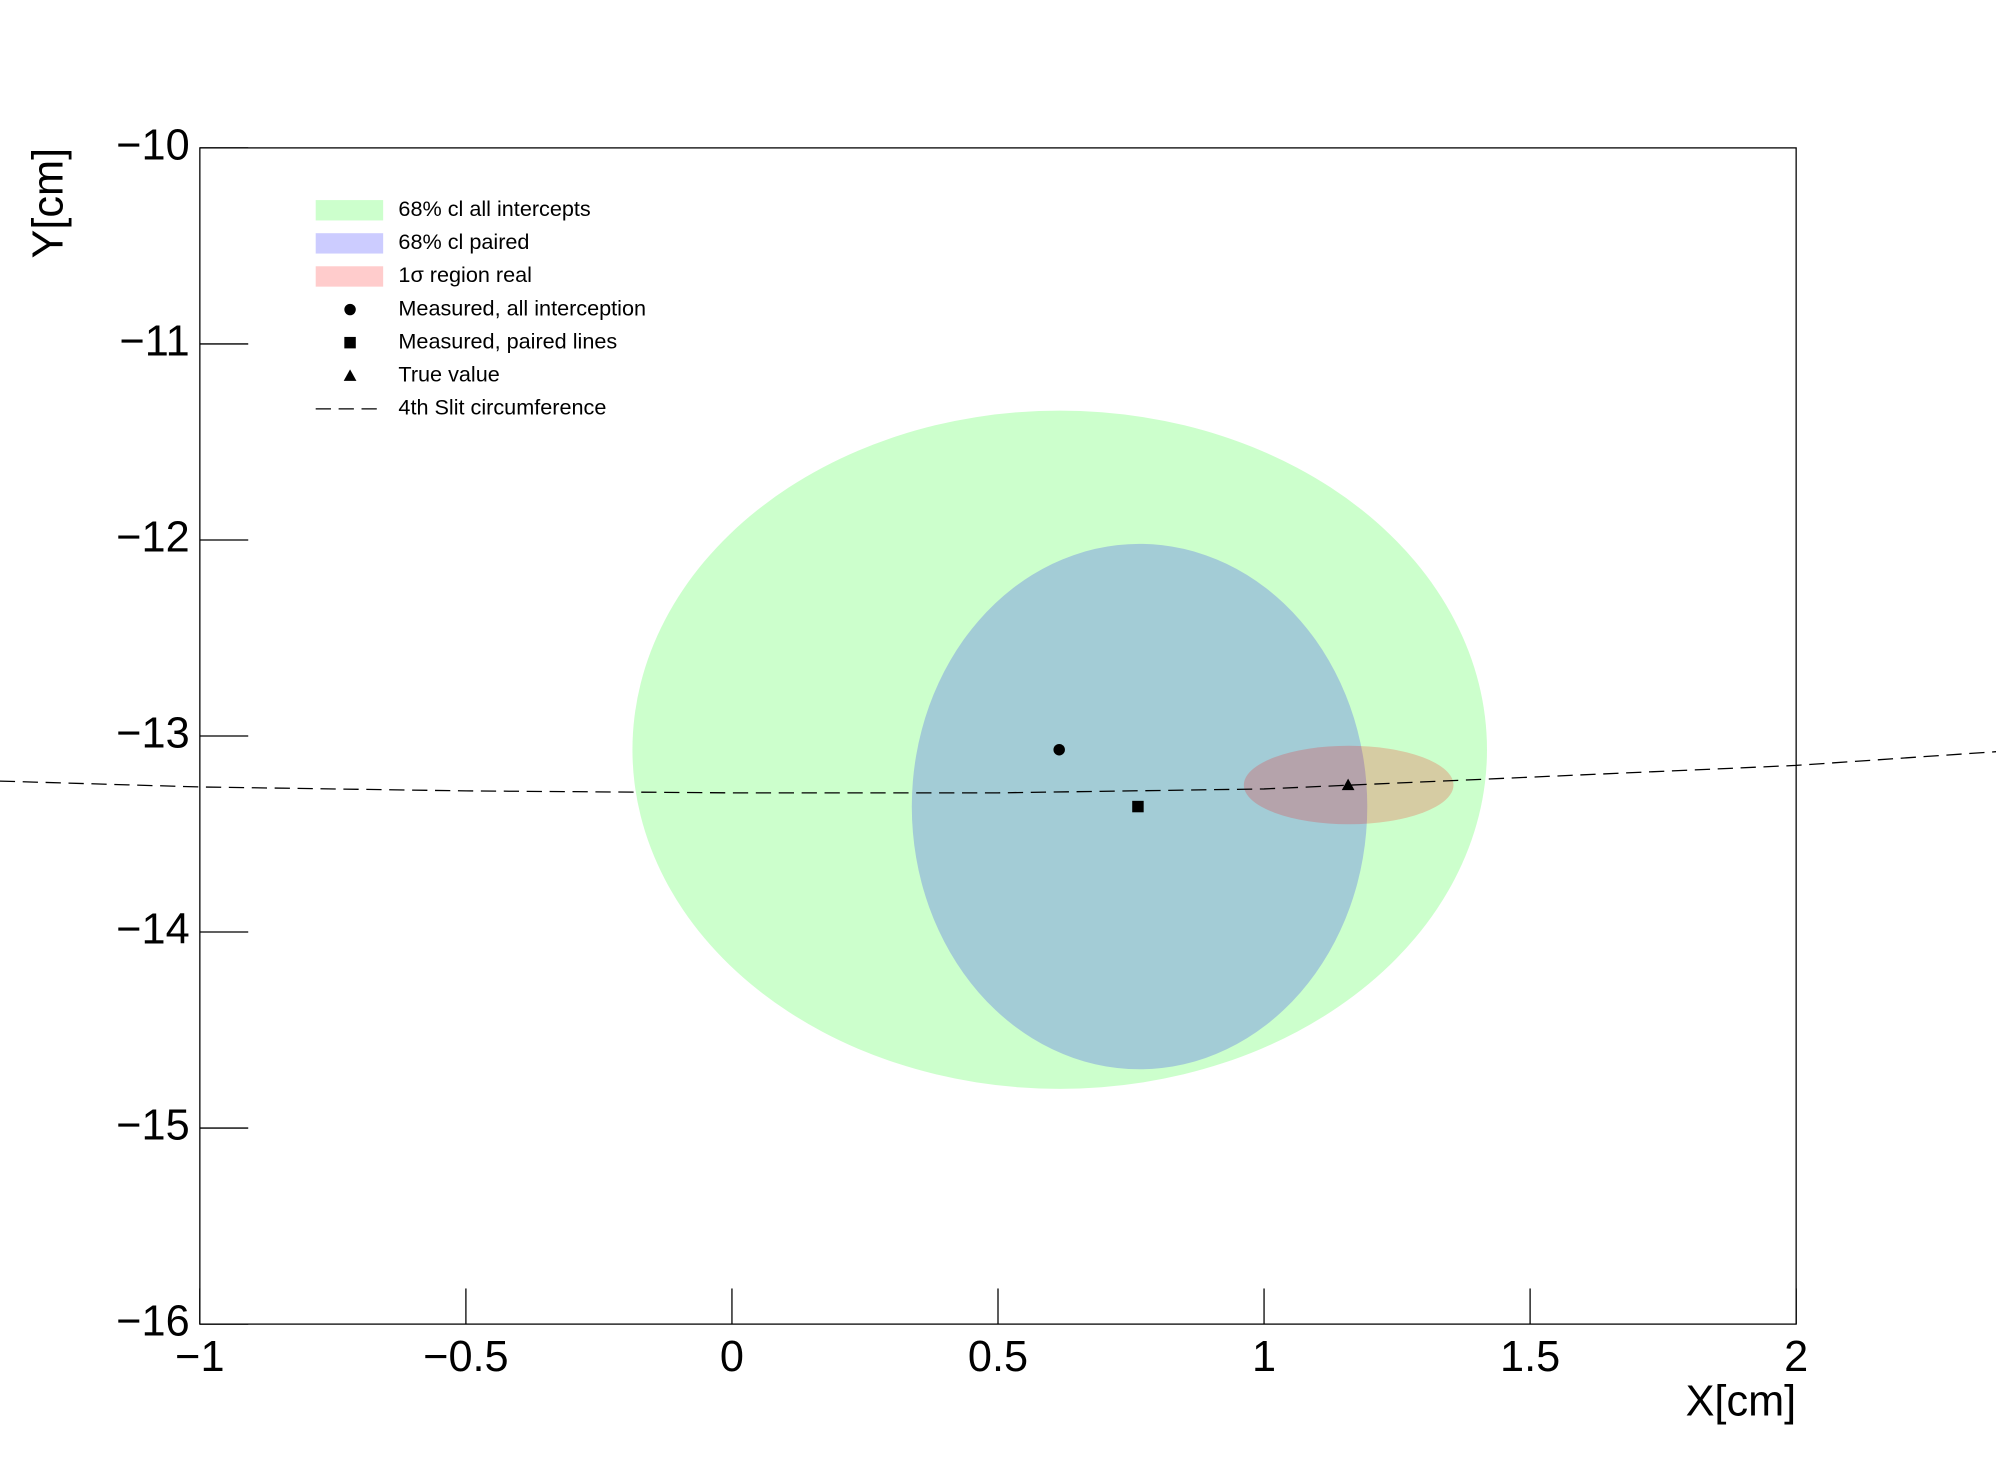 This screenshot has width=1996, height=1472. Describe the element at coordinates (152, 537) in the screenshot. I see `y-tick-label: −12` at that location.